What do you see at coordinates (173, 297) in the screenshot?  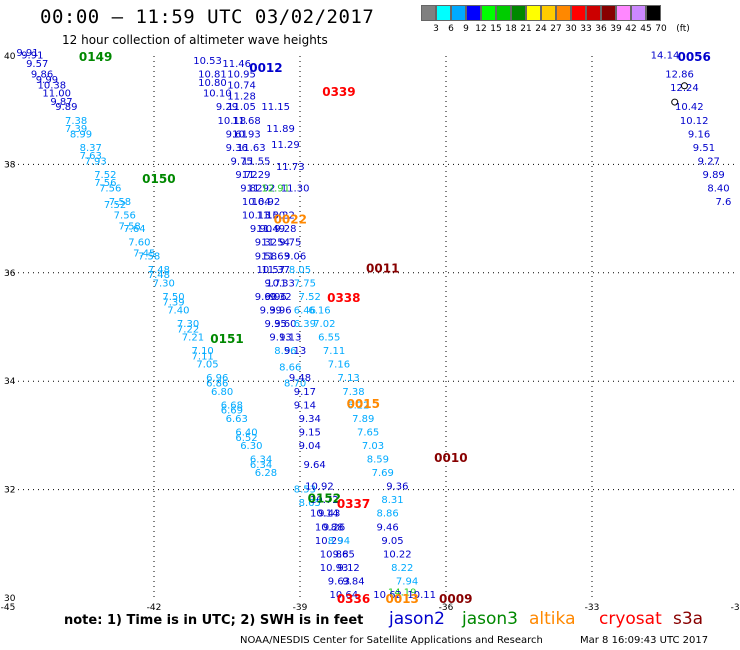 I see `swh-value: 7.50` at bounding box center [173, 297].